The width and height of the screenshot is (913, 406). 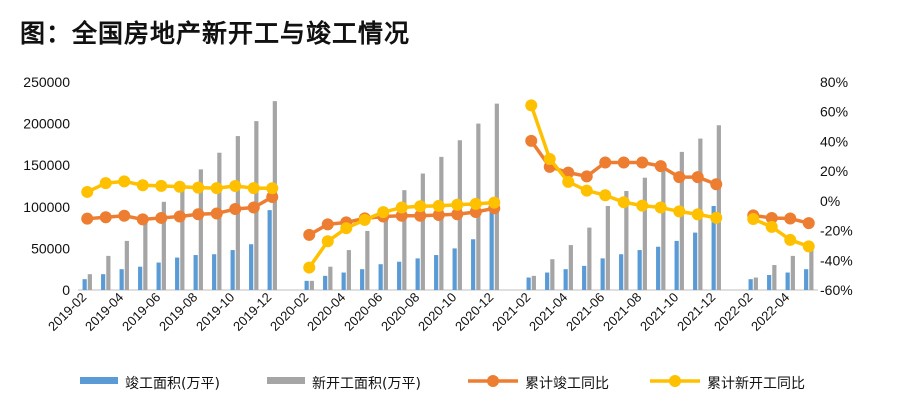 I want to click on x-tick-label: 2019-08, so click(x=178, y=312).